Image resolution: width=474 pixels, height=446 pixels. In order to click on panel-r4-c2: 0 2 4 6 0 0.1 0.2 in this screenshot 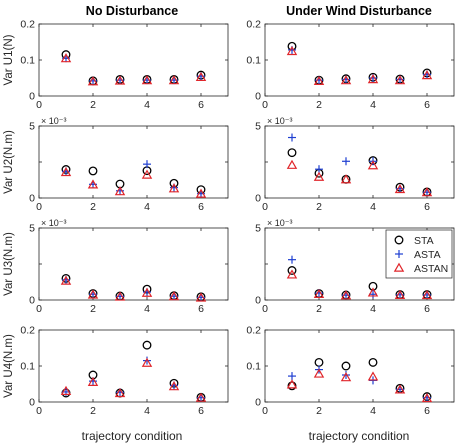, I will do `click(350, 371)`.